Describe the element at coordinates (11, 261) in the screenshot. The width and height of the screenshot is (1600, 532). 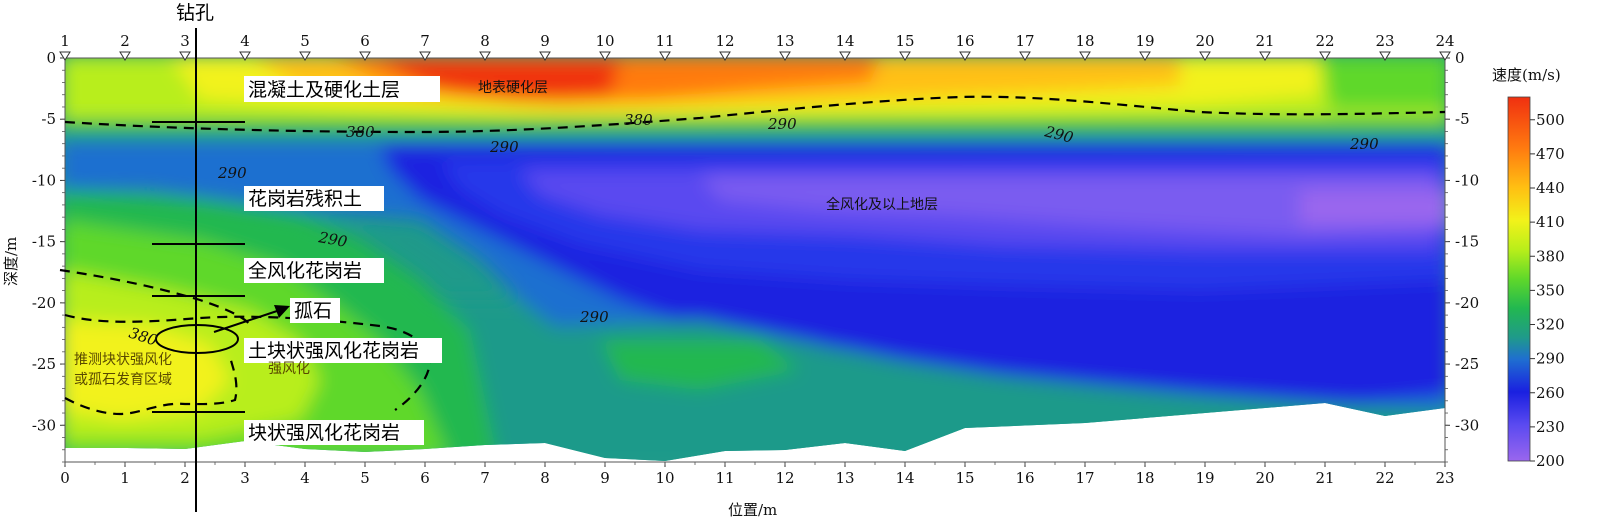
I see `y-axis-title: 深度/m` at that location.